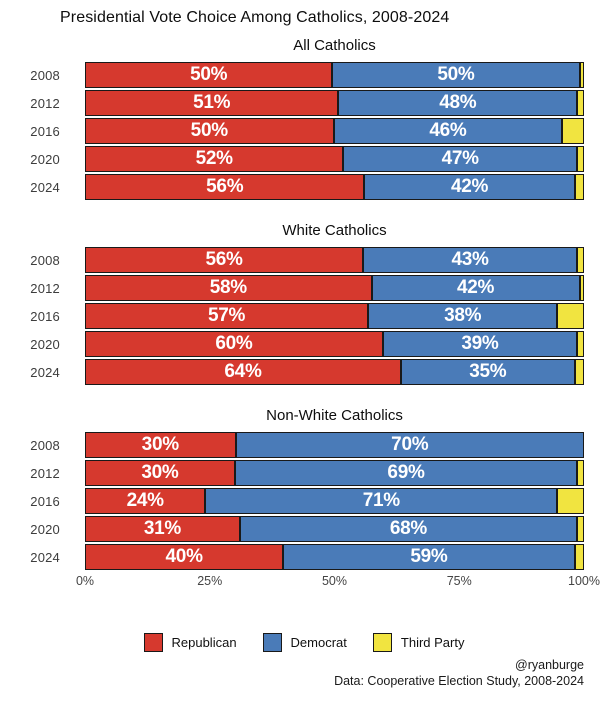  I want to click on segment-democrat: 48%, so click(458, 103).